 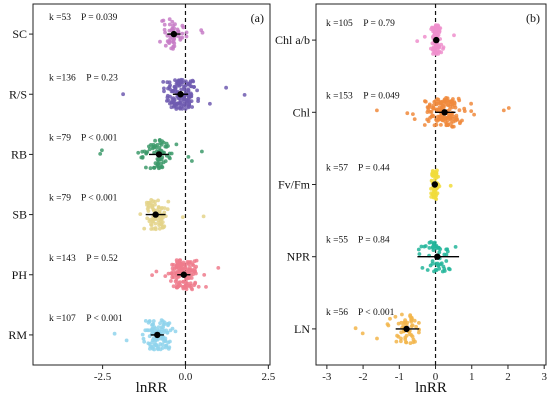 What do you see at coordinates (102, 78) in the screenshot?
I see `p-annotation: P = 0.23` at bounding box center [102, 78].